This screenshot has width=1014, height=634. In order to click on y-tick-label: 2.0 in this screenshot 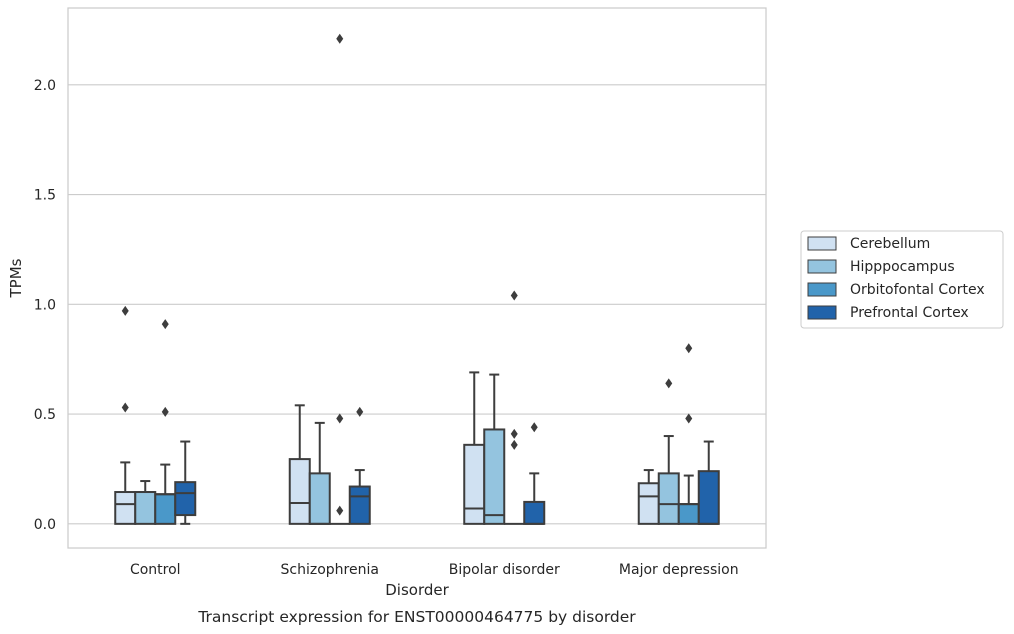, I will do `click(45, 86)`.